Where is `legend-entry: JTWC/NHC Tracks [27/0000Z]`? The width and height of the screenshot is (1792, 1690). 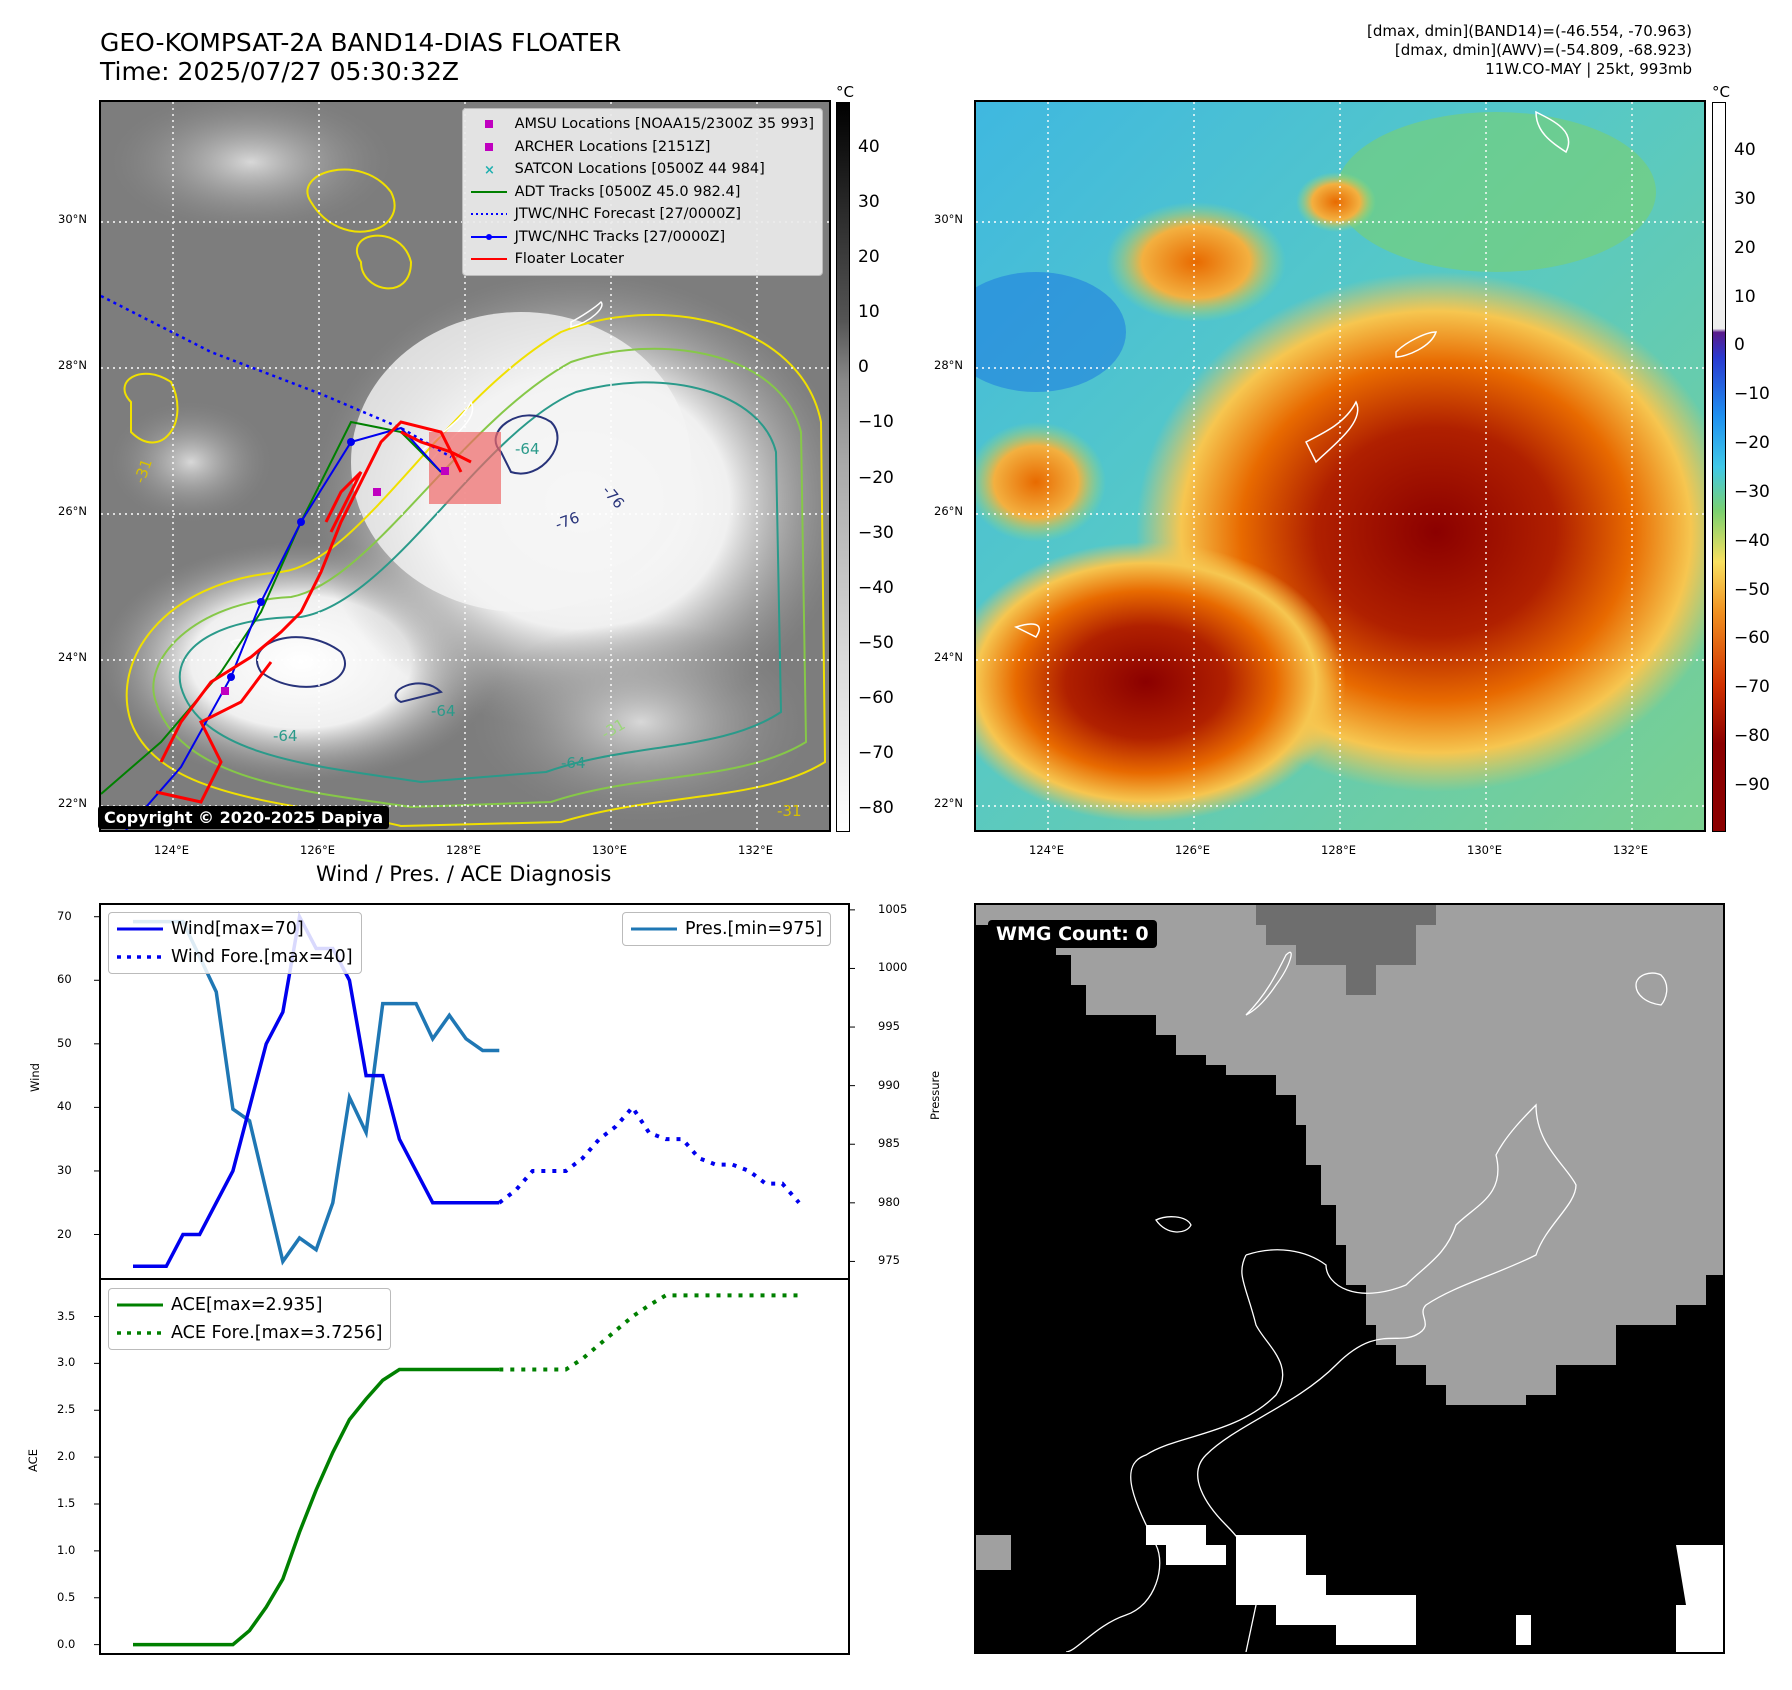
legend-entry: JTWC/NHC Tracks [27/0000Z] is located at coordinates (642, 237).